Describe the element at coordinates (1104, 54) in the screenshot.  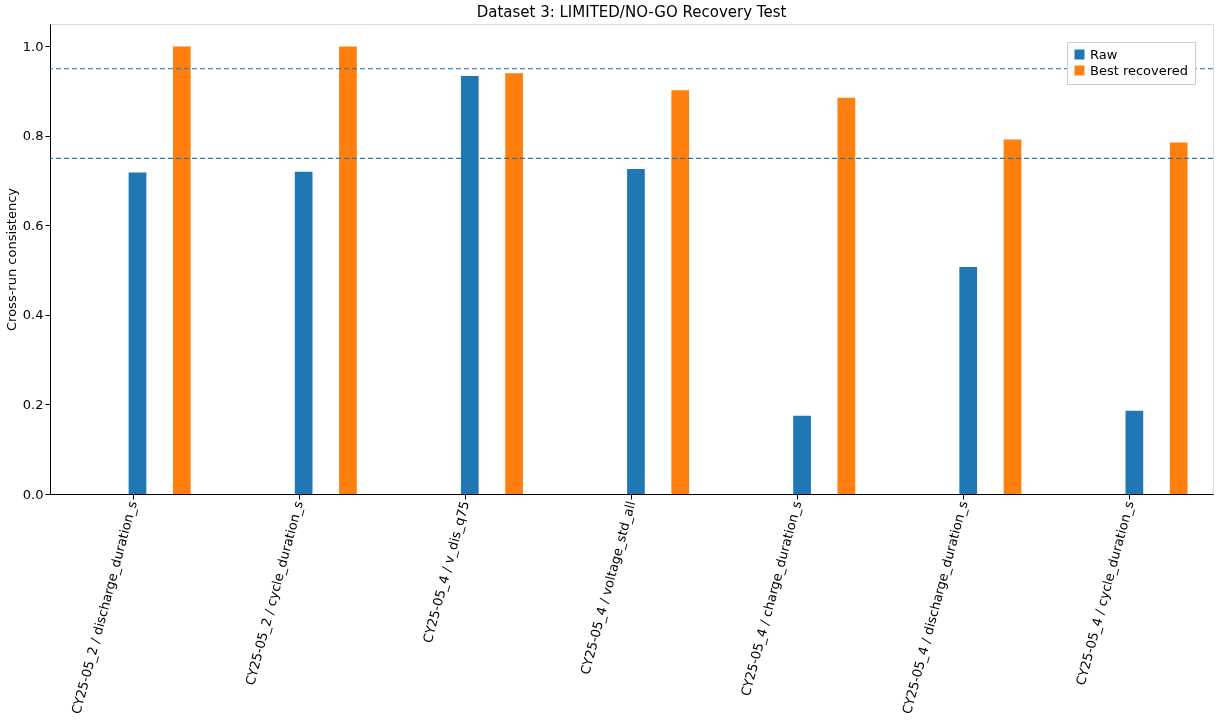
I see `legend-label: Raw` at that location.